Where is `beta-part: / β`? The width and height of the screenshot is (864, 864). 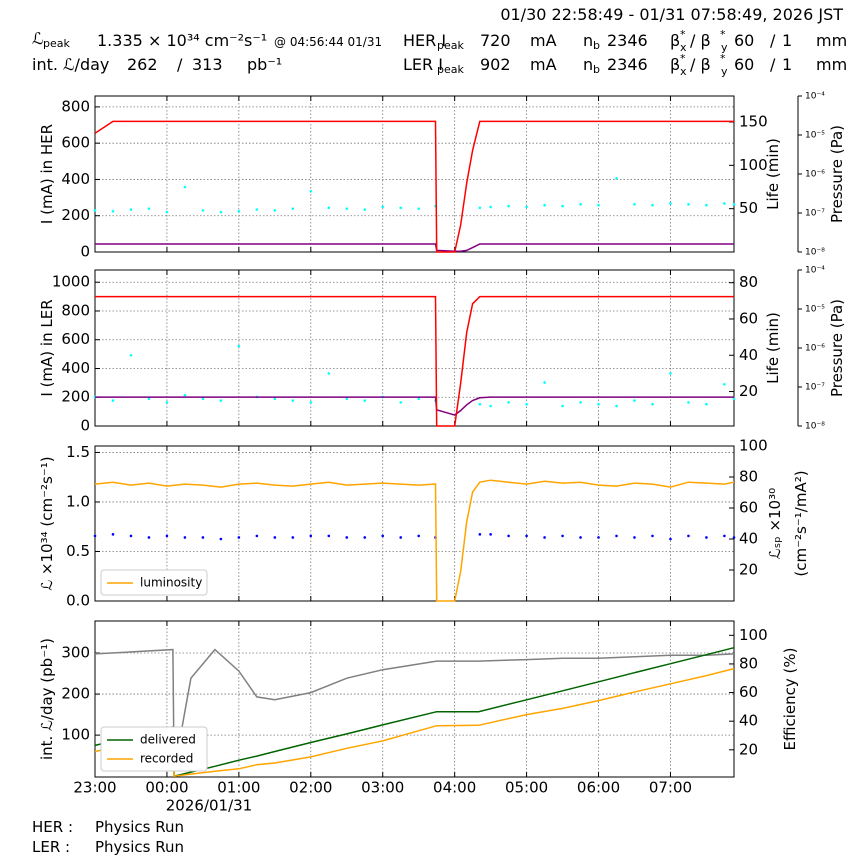 beta-part: / β is located at coordinates (700, 40).